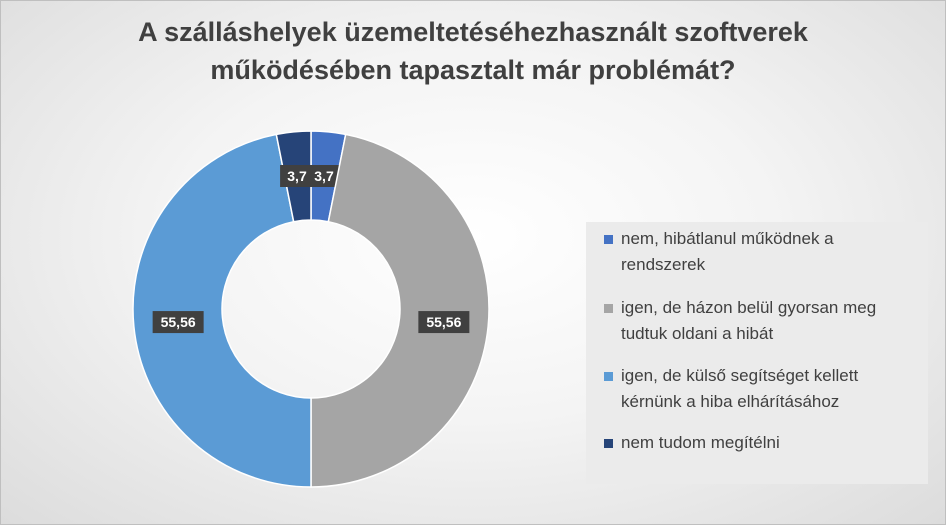  What do you see at coordinates (700, 442) in the screenshot?
I see `legend-label: nem tudom megítélni` at bounding box center [700, 442].